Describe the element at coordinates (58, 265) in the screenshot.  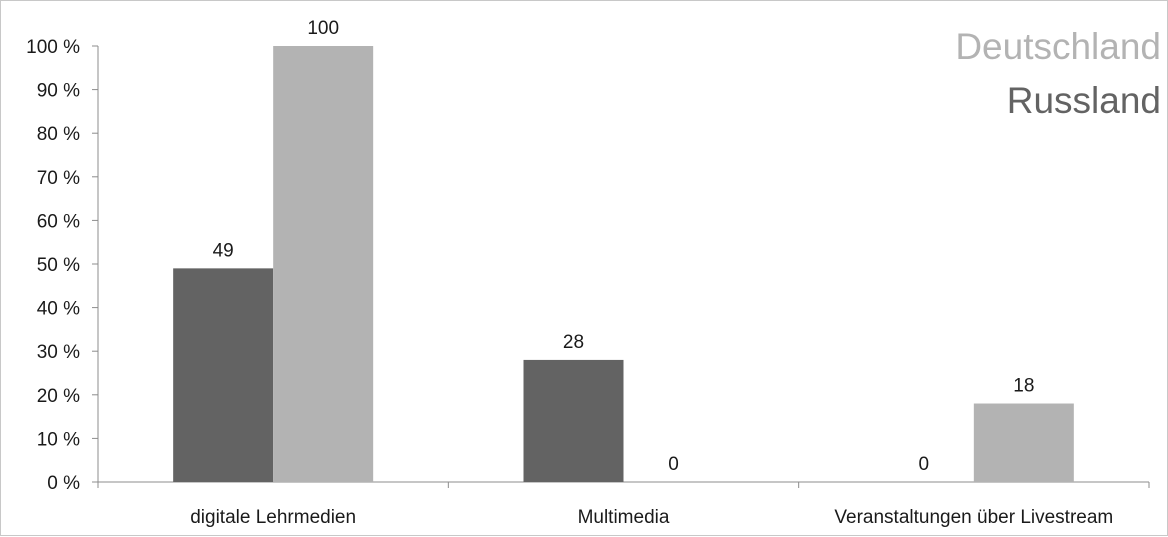
I see `y-tick-label: 50 %` at that location.